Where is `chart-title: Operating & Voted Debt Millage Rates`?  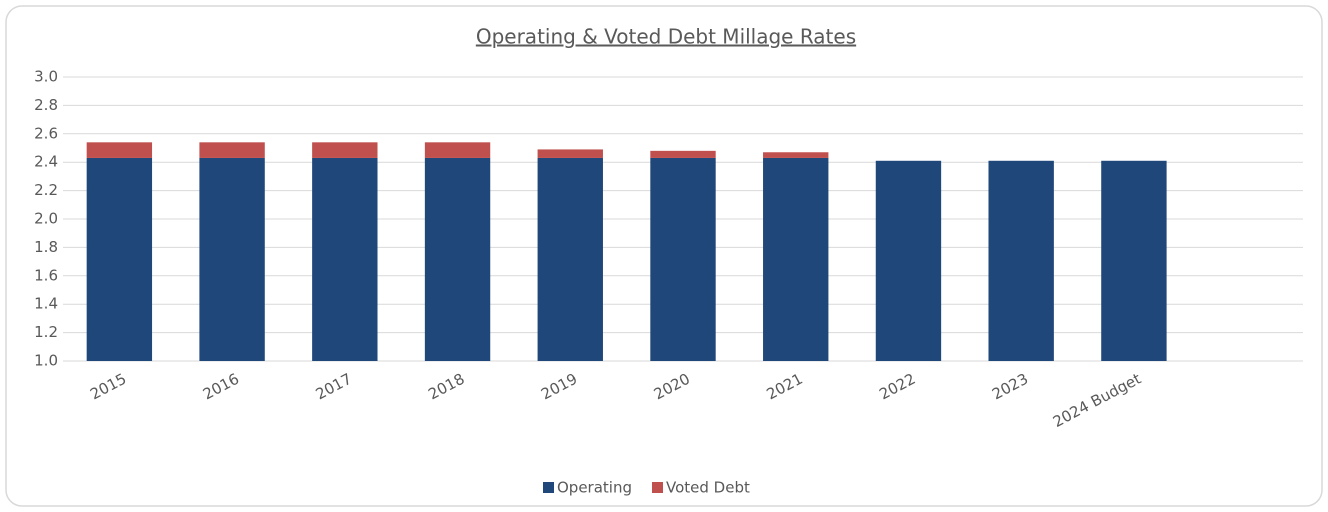
chart-title: Operating & Voted Debt Millage Rates is located at coordinates (666, 37).